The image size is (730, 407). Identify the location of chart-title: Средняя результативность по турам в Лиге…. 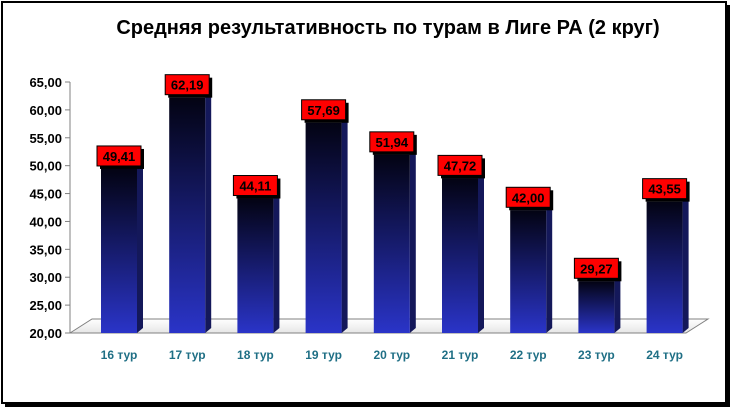
(387, 28).